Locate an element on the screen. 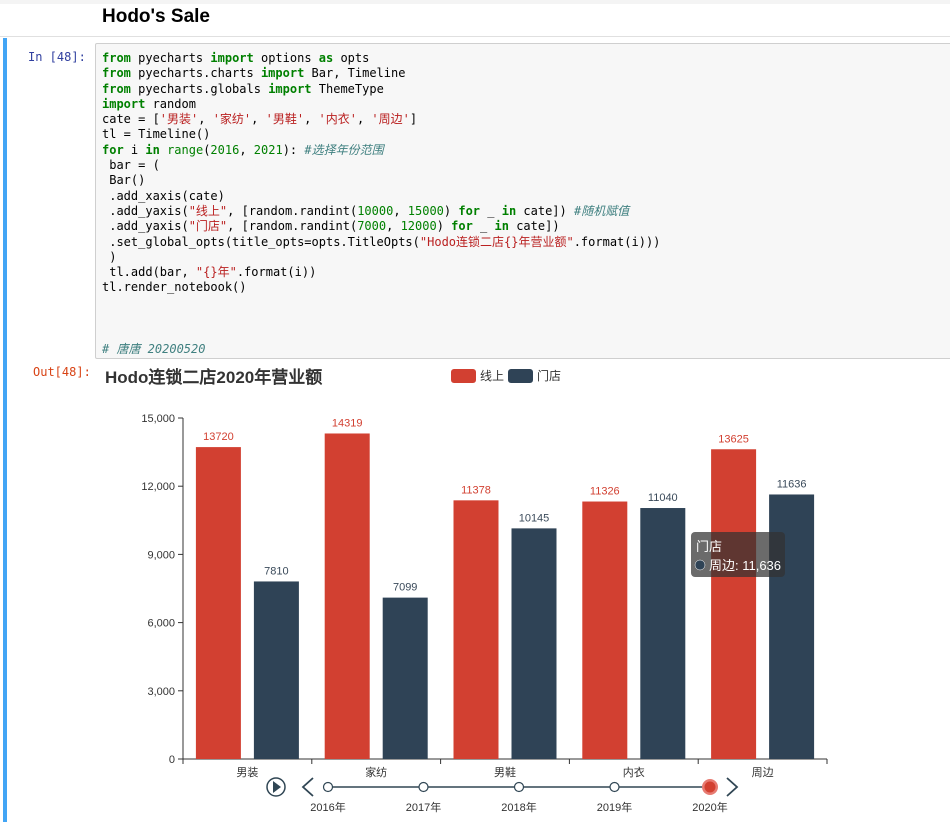  chart-title: Hodo连锁二店2020年营业额 is located at coordinates (213, 377).